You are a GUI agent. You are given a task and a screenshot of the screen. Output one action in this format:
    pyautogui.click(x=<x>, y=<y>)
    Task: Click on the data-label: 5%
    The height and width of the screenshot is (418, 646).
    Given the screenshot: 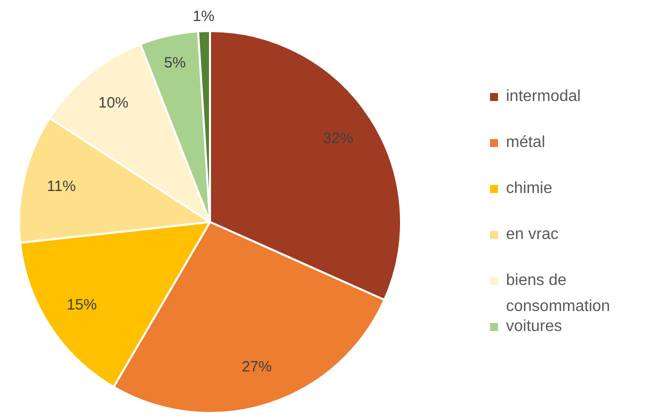 What is the action you would take?
    pyautogui.click(x=175, y=63)
    